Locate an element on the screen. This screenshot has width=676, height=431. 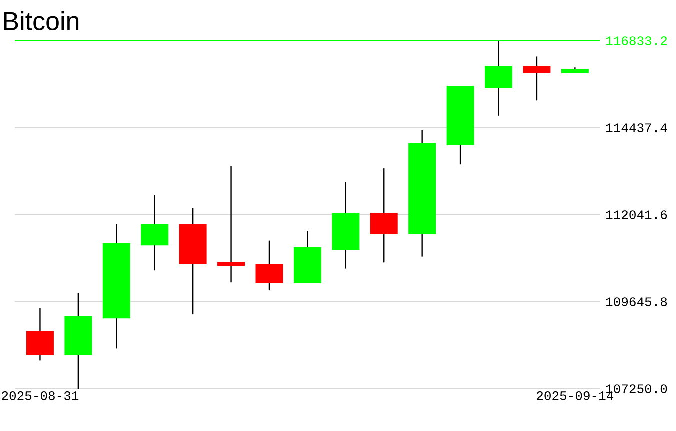
x-tick-label: 2025-08-31 is located at coordinates (40, 396).